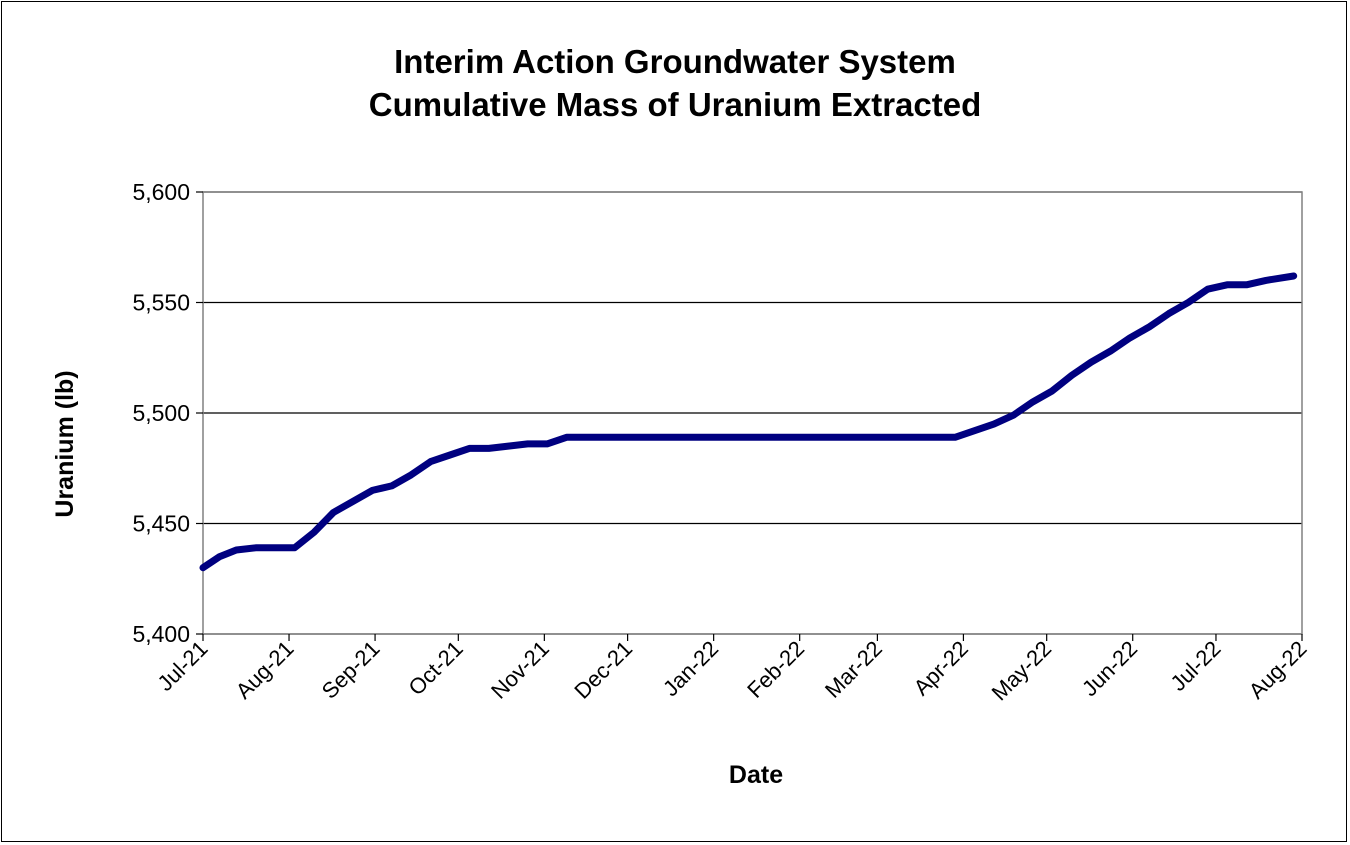 The image size is (1350, 845). I want to click on y-tick-label: 5,550, so click(161, 303).